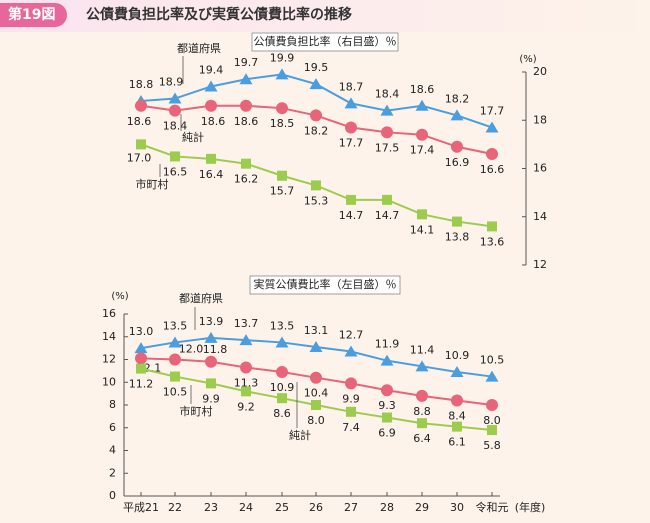  Describe the element at coordinates (457, 98) in the screenshot. I see `top-data-label: 18.2` at that location.